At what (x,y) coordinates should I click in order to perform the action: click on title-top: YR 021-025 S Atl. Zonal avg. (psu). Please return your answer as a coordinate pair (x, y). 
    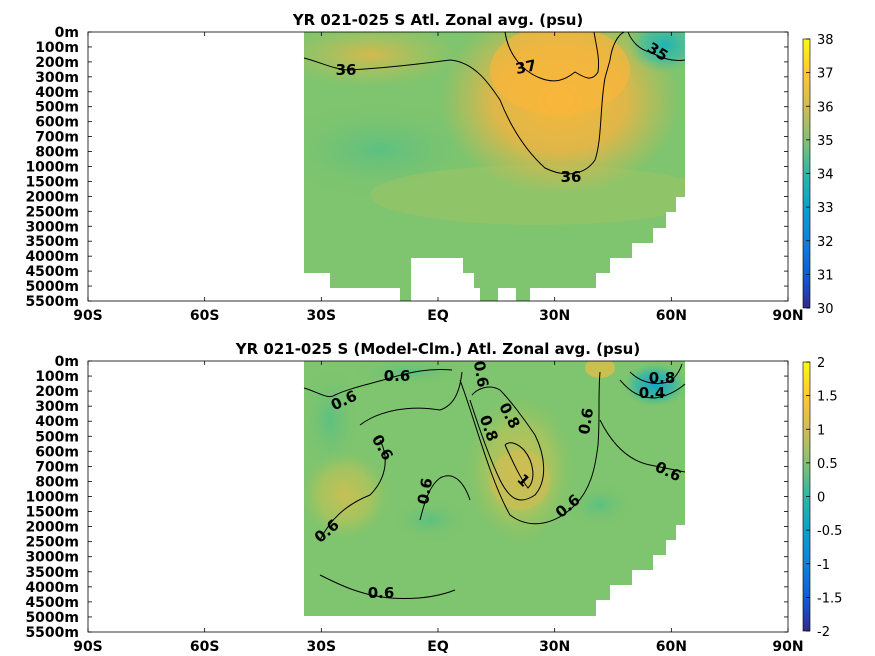
    Looking at the image, I should click on (438, 20).